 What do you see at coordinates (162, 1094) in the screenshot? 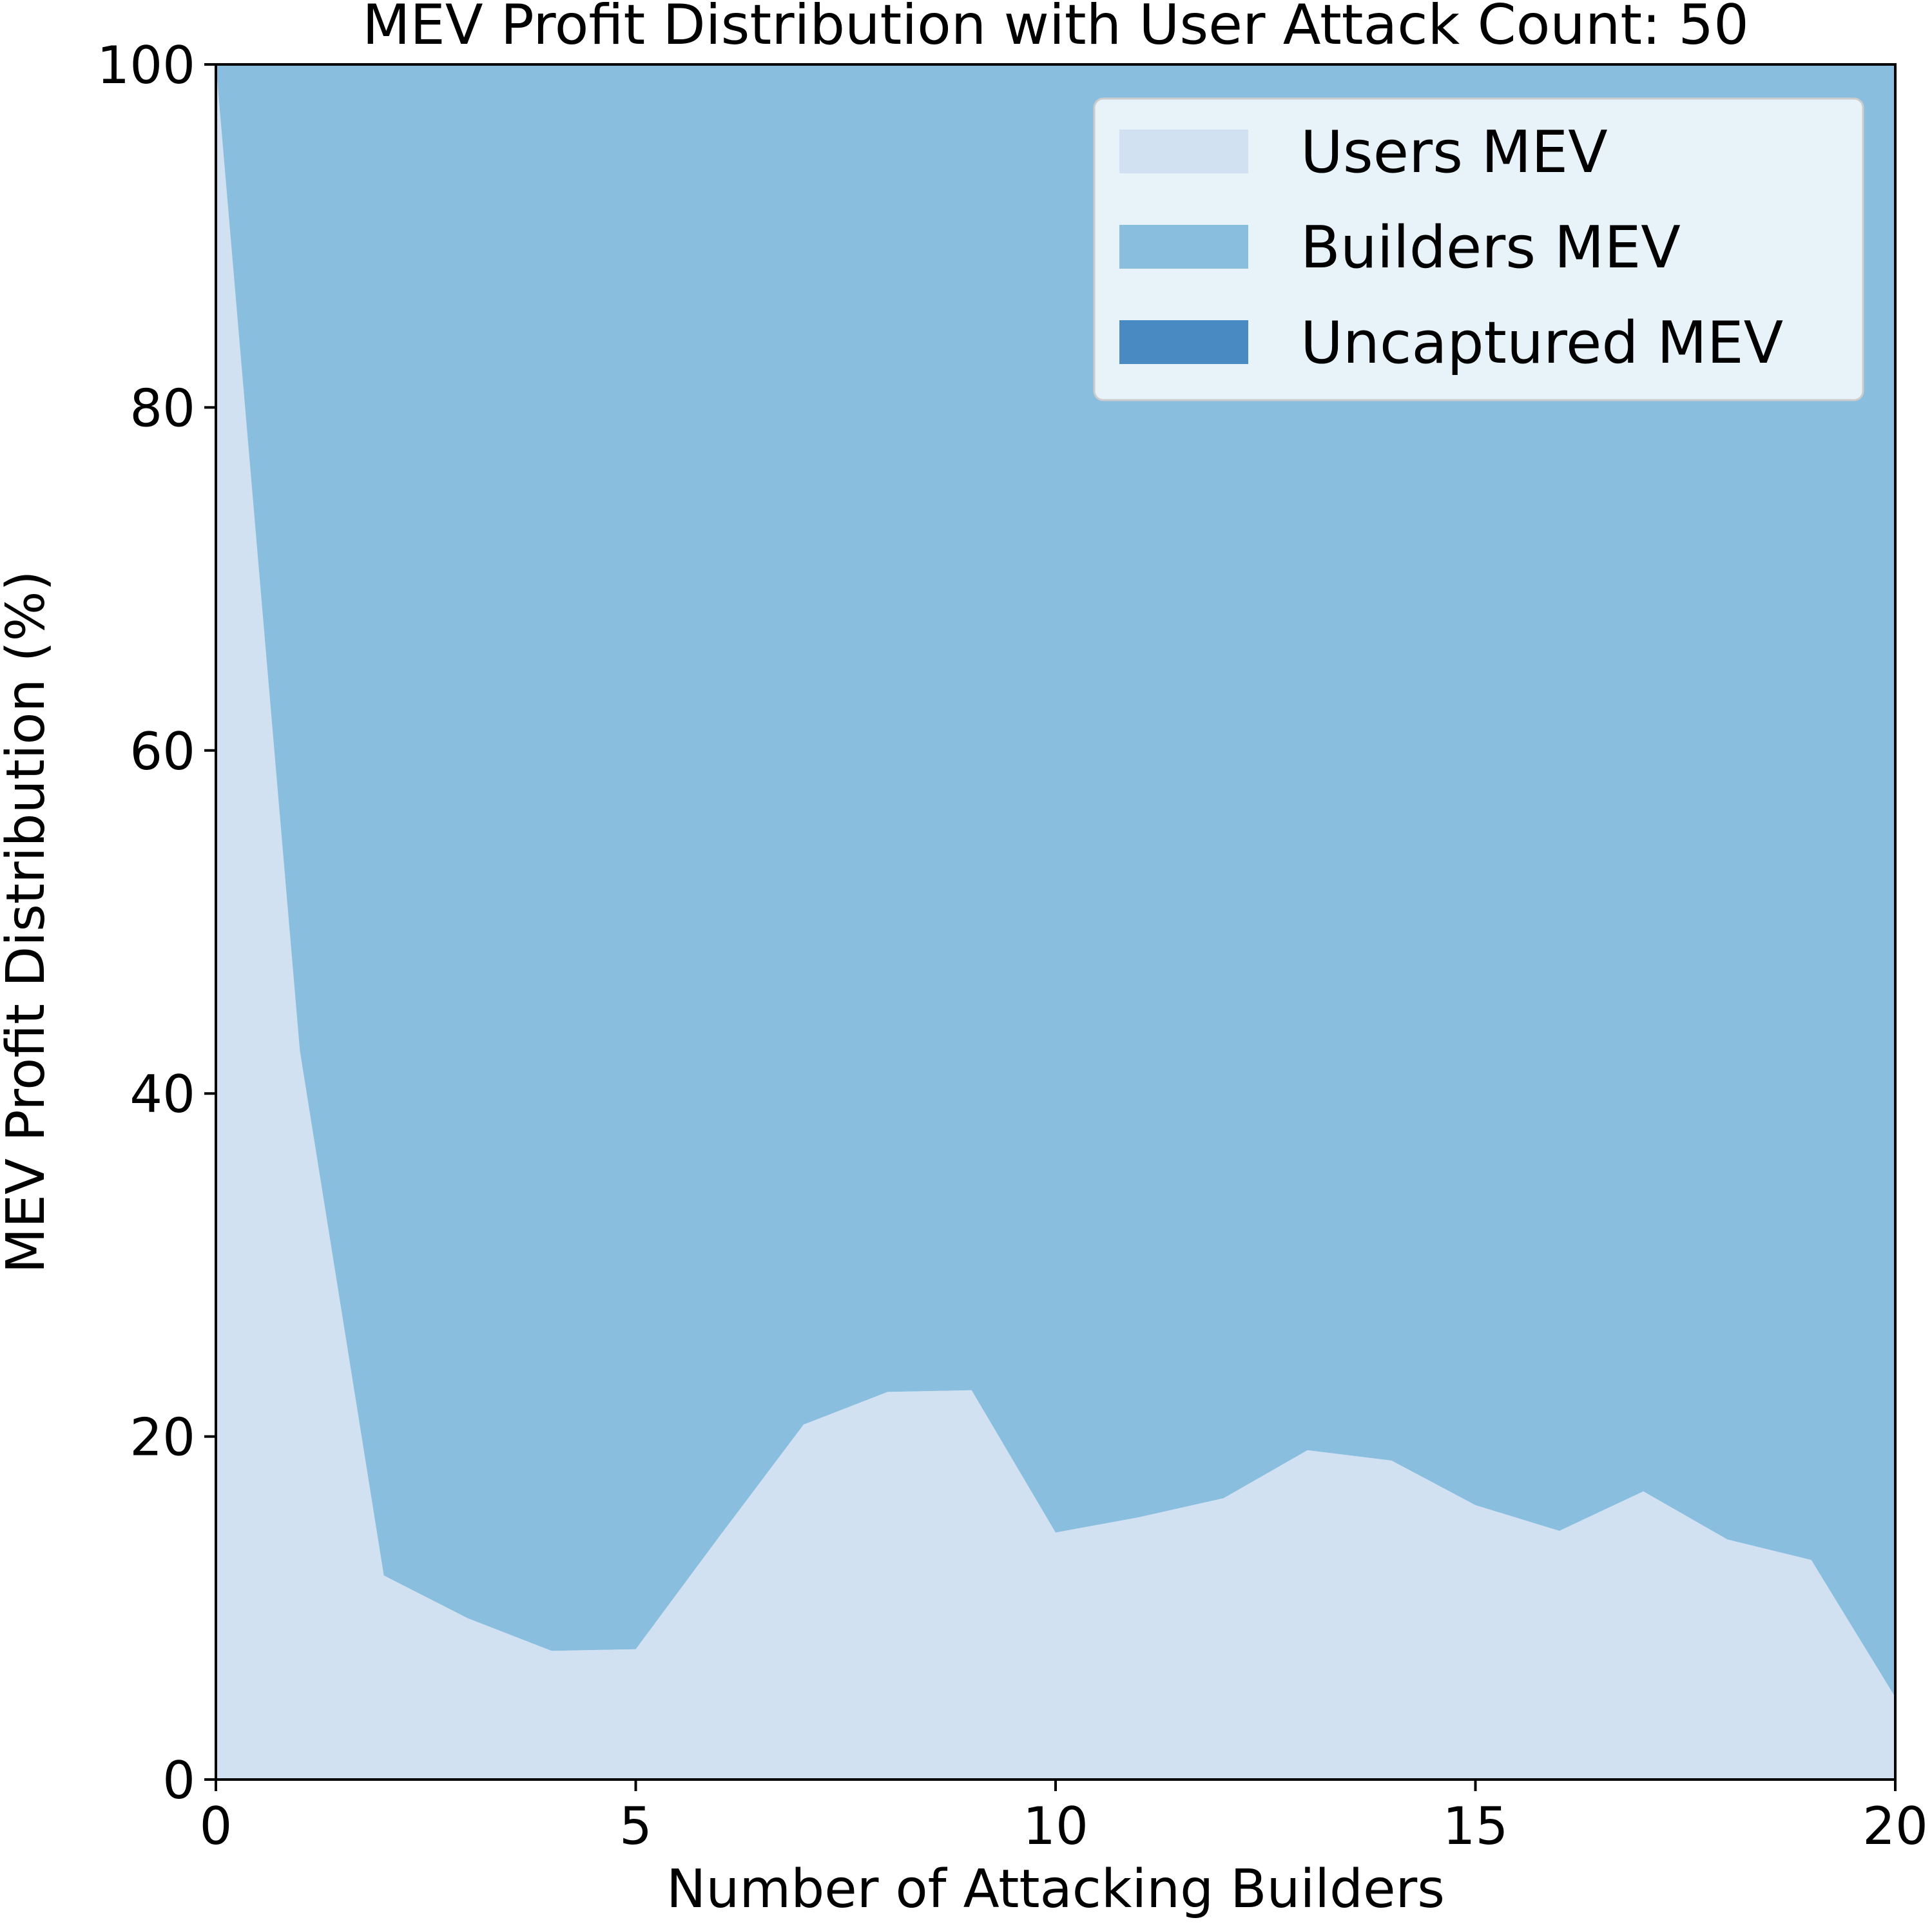
I see `y-tick-label: 40` at bounding box center [162, 1094].